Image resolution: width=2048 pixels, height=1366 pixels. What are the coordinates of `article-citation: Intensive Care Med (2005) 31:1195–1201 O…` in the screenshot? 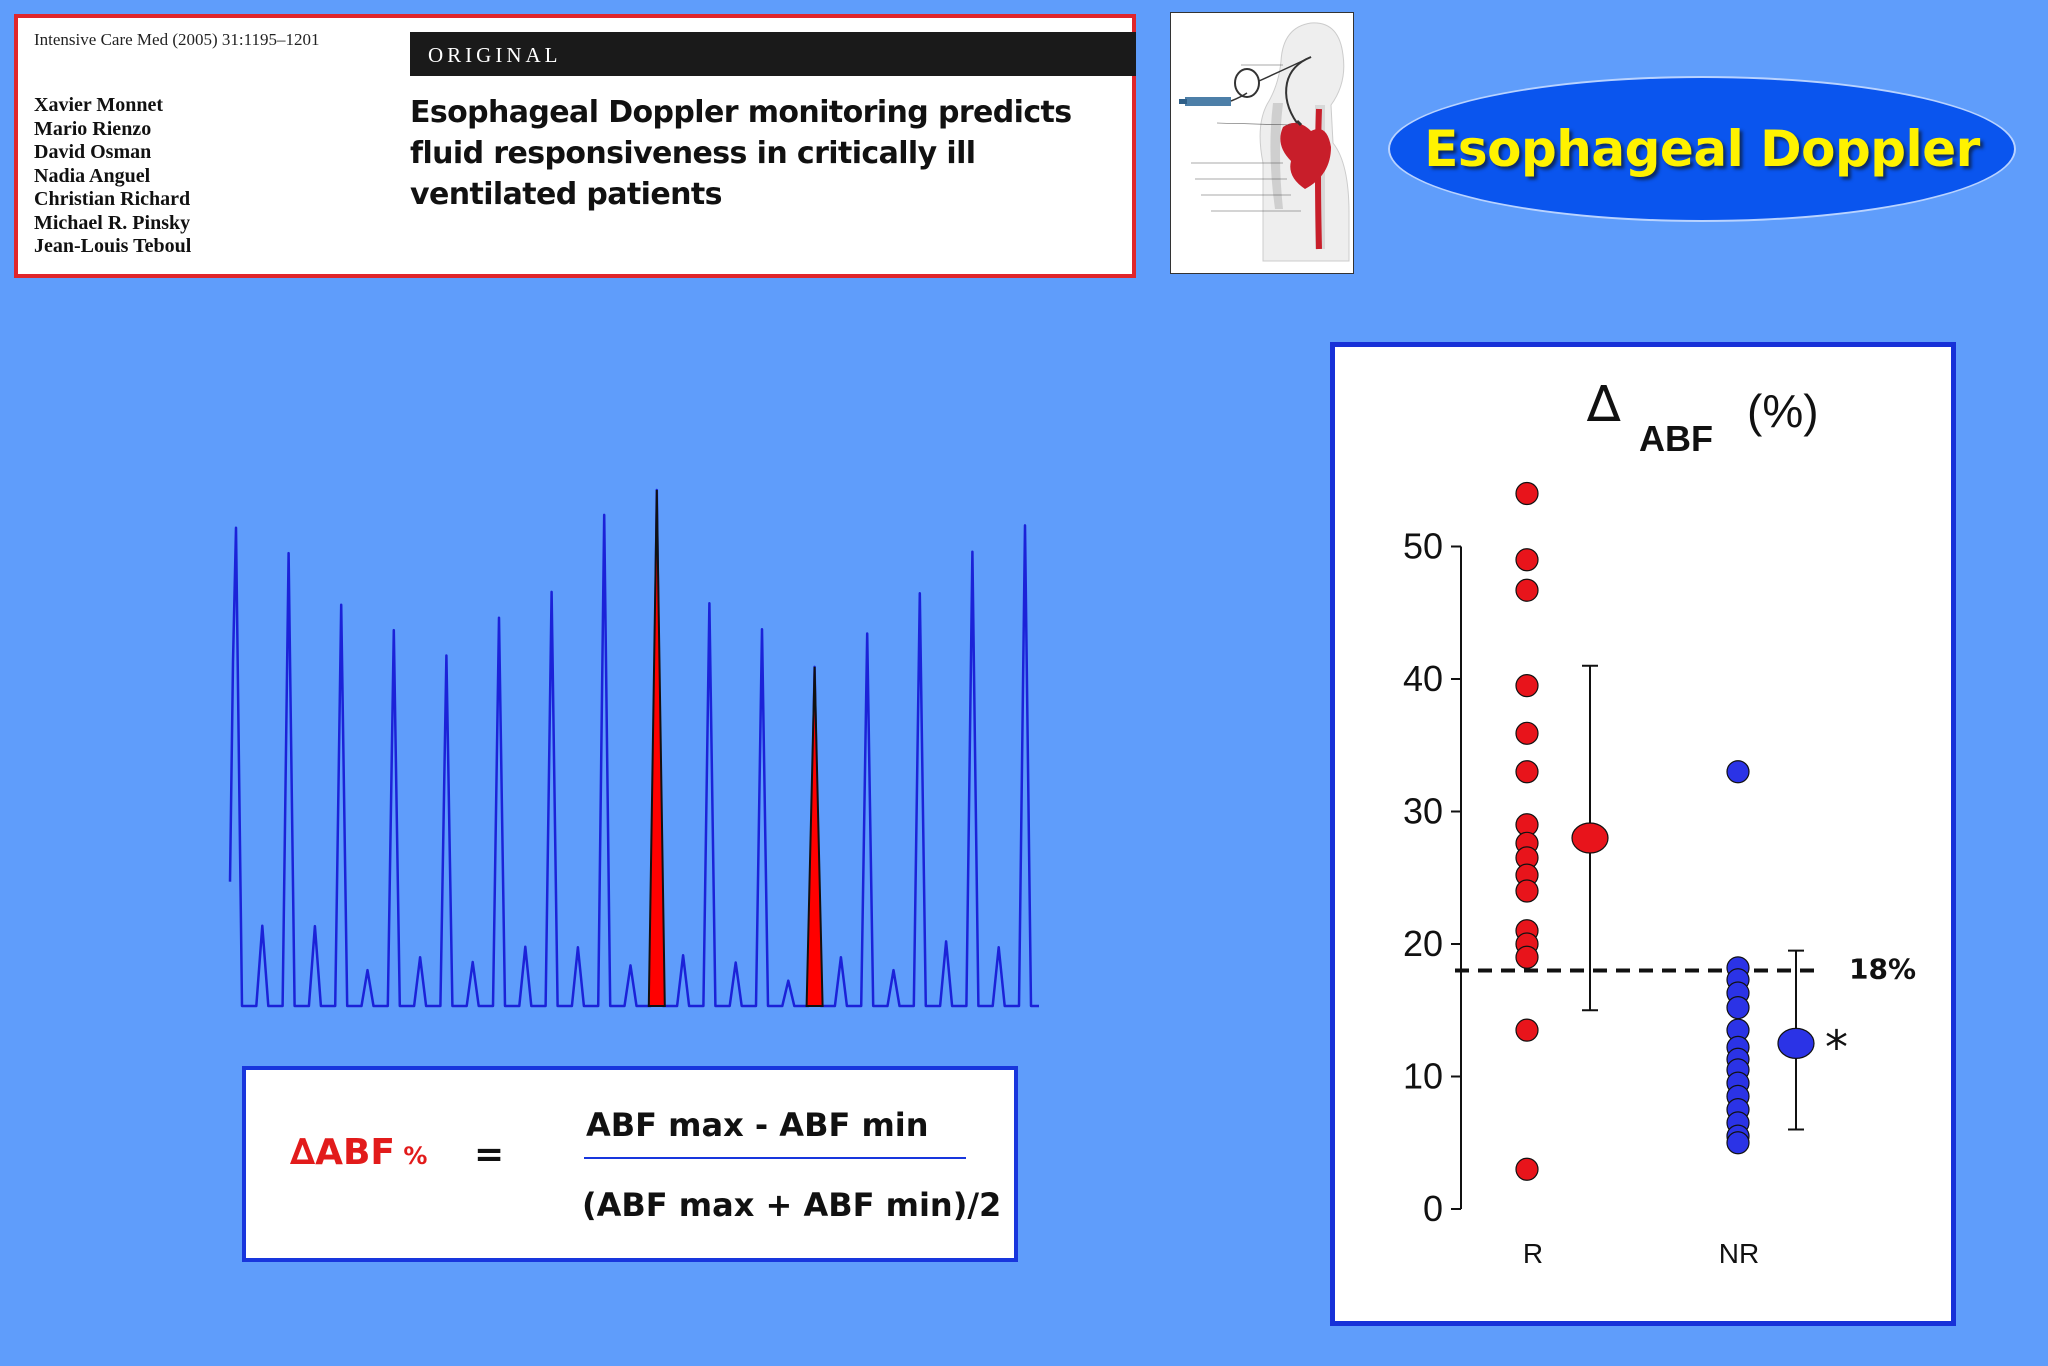 It's located at (575, 146).